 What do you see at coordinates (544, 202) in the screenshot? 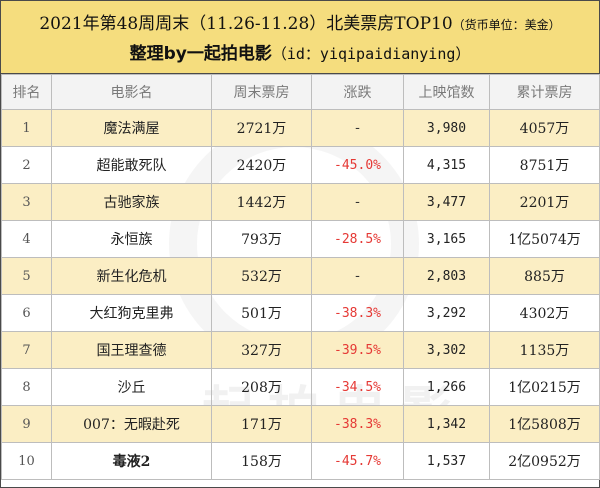
I see `cell-total-gross: 2201万` at bounding box center [544, 202].